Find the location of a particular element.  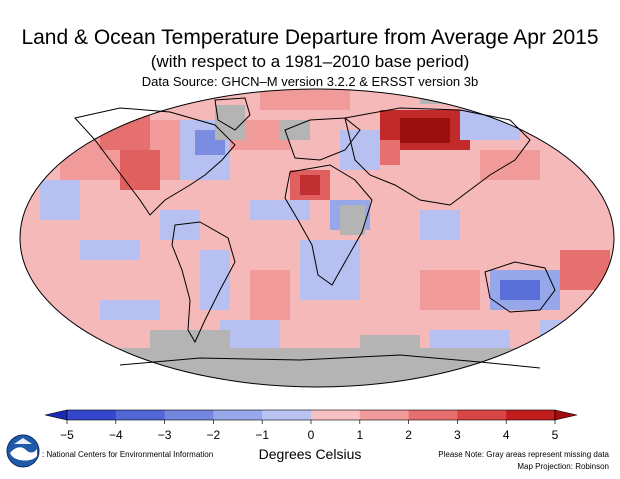

colorbar-ticks is located at coordinates (311, 422).